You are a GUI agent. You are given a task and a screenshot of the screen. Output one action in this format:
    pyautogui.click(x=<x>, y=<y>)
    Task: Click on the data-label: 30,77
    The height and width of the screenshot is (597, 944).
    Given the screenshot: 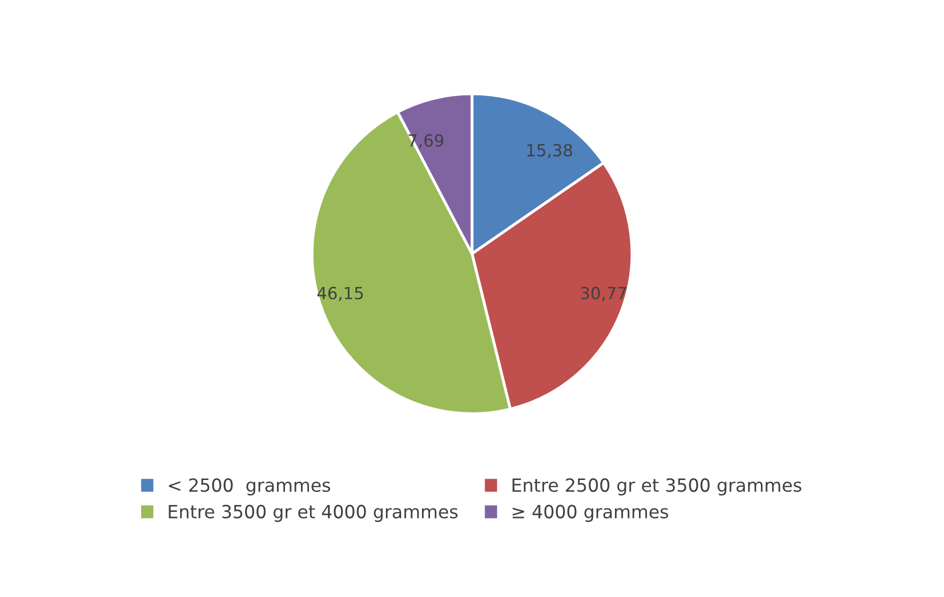 What is the action you would take?
    pyautogui.click(x=603, y=294)
    